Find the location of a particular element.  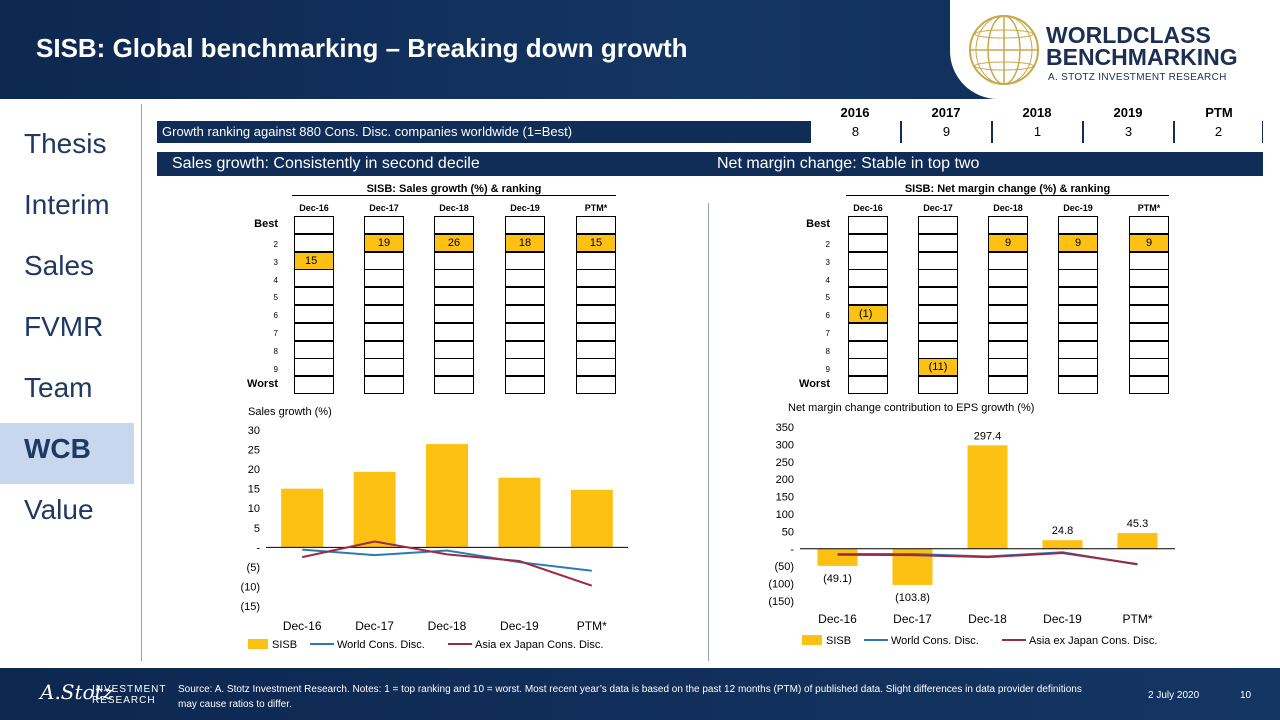

y-tick-label: 100 is located at coordinates (785, 515).